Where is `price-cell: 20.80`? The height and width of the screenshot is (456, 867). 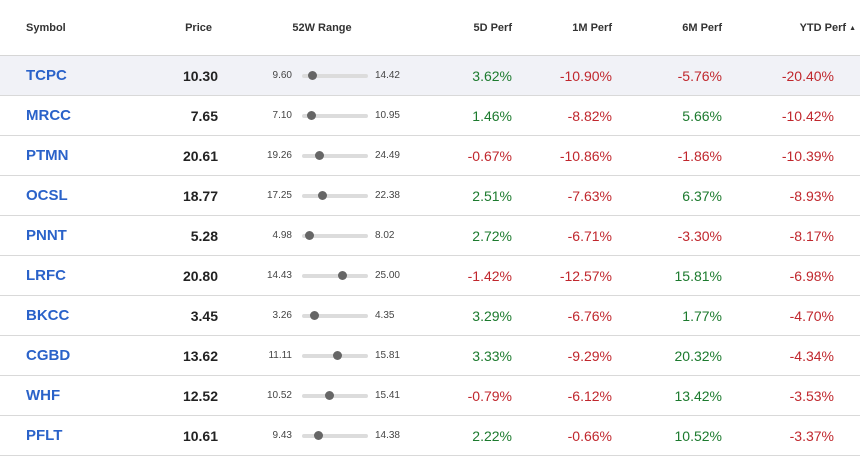
price-cell: 20.80 is located at coordinates (197, 275).